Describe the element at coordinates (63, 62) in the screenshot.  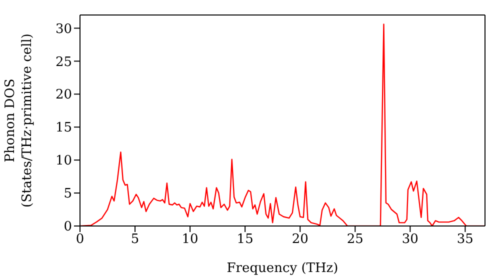
I see `y-tick-label: 25` at that location.